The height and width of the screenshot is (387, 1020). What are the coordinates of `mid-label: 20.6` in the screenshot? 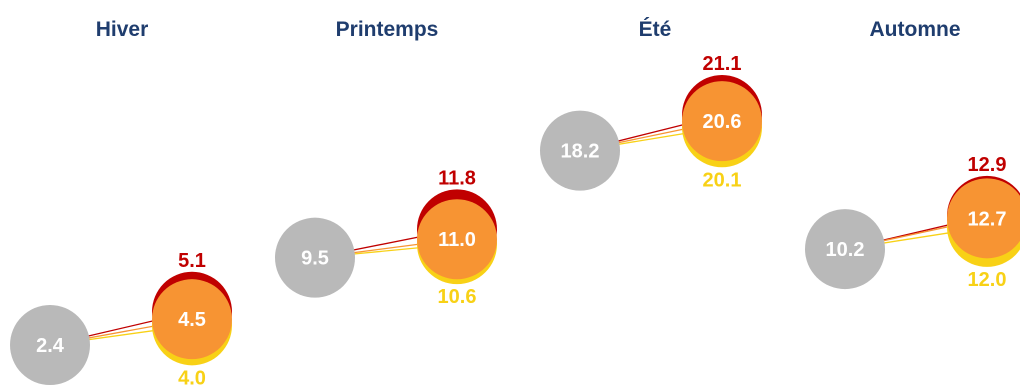 It's located at (722, 122).